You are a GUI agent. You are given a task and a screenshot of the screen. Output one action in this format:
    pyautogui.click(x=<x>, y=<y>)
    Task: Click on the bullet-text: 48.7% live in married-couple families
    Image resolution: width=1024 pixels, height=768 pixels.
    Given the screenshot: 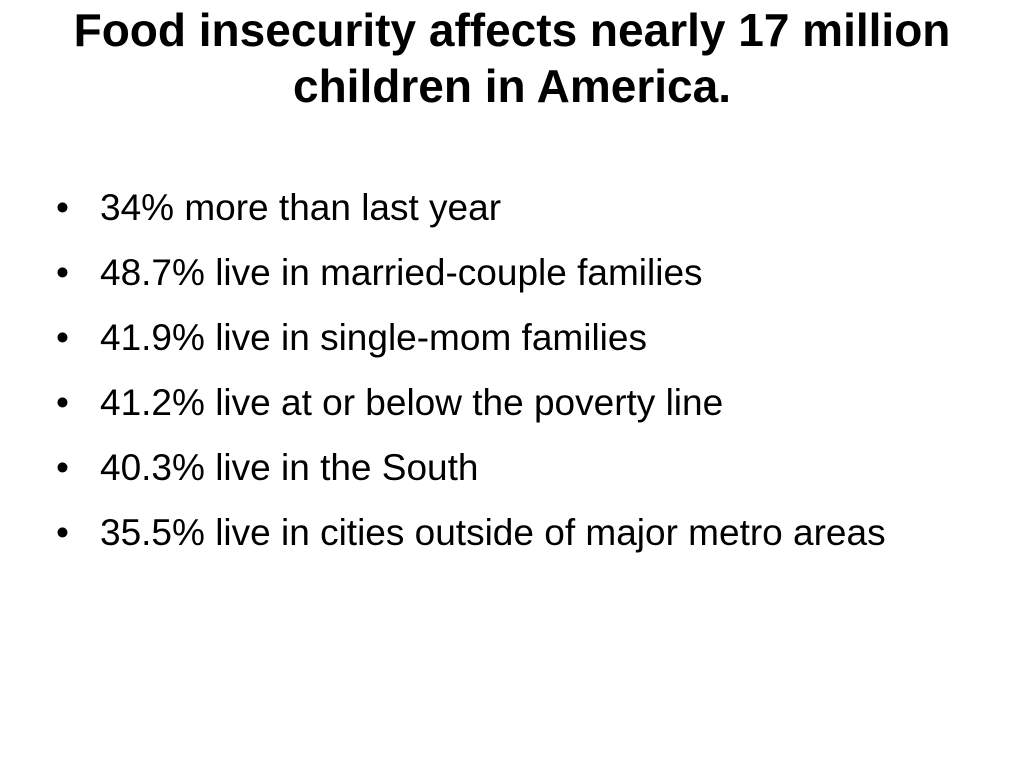 What is the action you would take?
    pyautogui.click(x=401, y=272)
    